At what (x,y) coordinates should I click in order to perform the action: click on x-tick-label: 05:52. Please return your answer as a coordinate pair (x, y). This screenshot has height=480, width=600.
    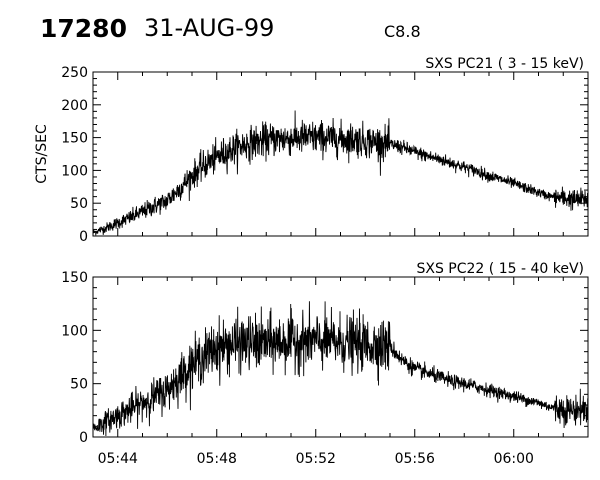
    Looking at the image, I should click on (316, 459).